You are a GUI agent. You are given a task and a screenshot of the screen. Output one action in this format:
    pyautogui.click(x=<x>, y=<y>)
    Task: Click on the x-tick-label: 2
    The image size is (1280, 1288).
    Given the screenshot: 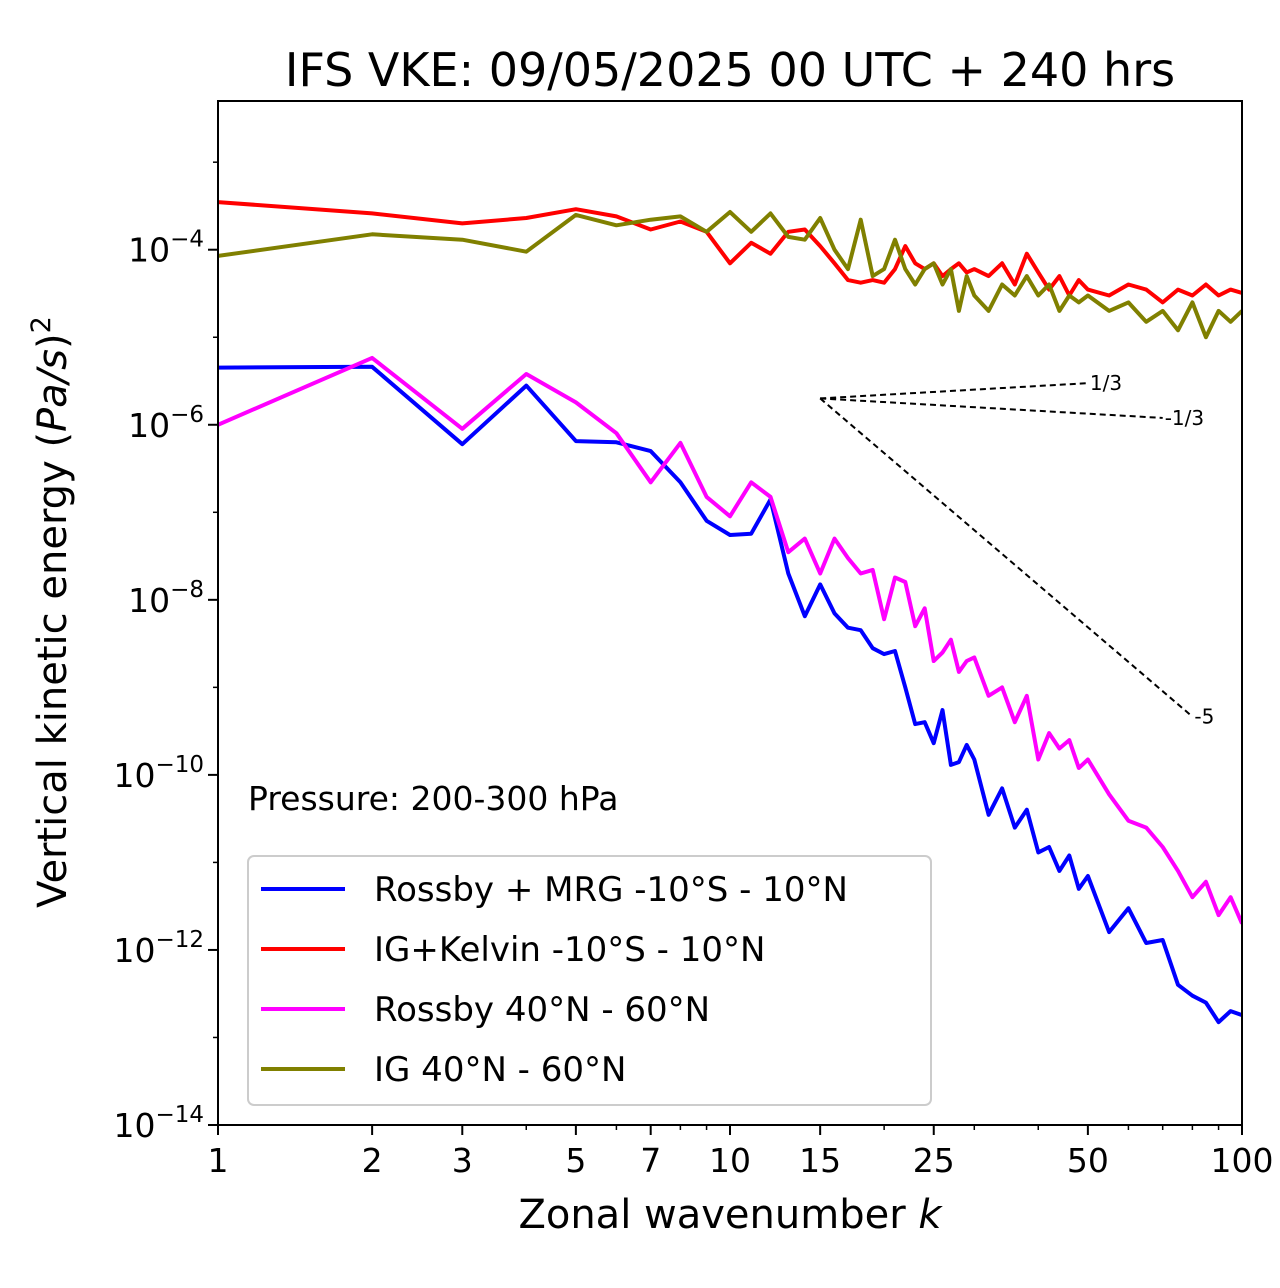 What is the action you would take?
    pyautogui.click(x=372, y=1160)
    